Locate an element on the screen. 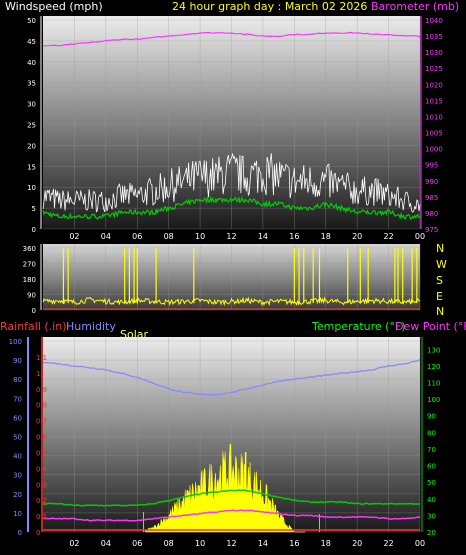 This screenshot has height=555, width=466. temp-ytick-50: 50 is located at coordinates (431, 483).